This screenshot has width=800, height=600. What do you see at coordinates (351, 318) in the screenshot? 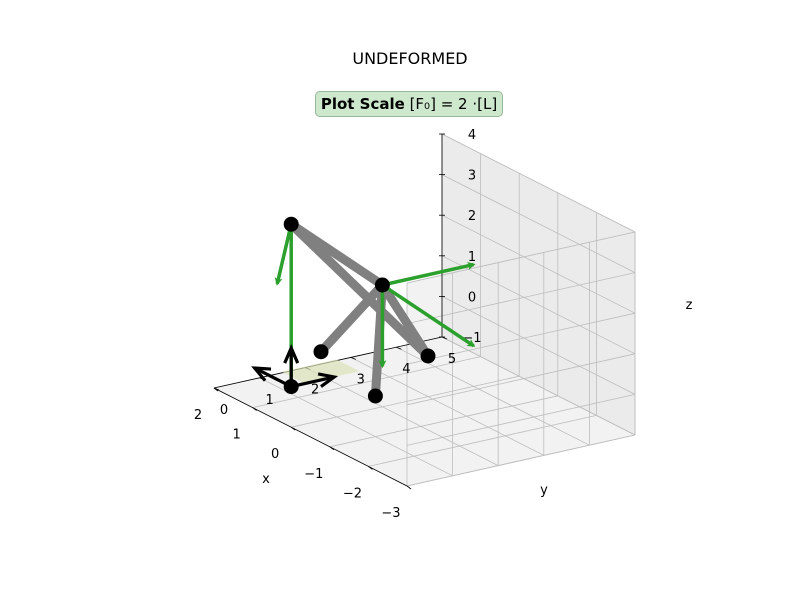
I see `member-CF` at bounding box center [351, 318].